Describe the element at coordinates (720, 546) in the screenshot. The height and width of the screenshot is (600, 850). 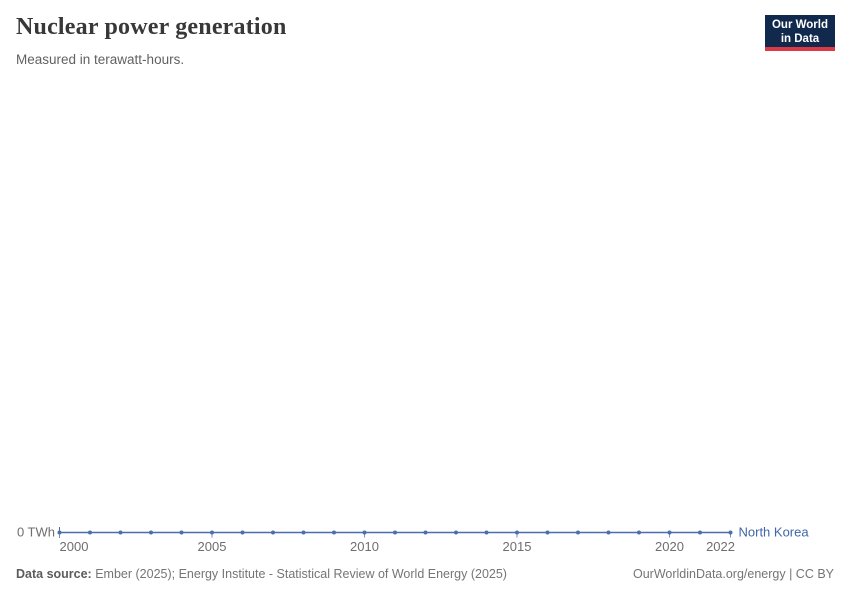
I see `x-axis-tick-label: 2022` at that location.